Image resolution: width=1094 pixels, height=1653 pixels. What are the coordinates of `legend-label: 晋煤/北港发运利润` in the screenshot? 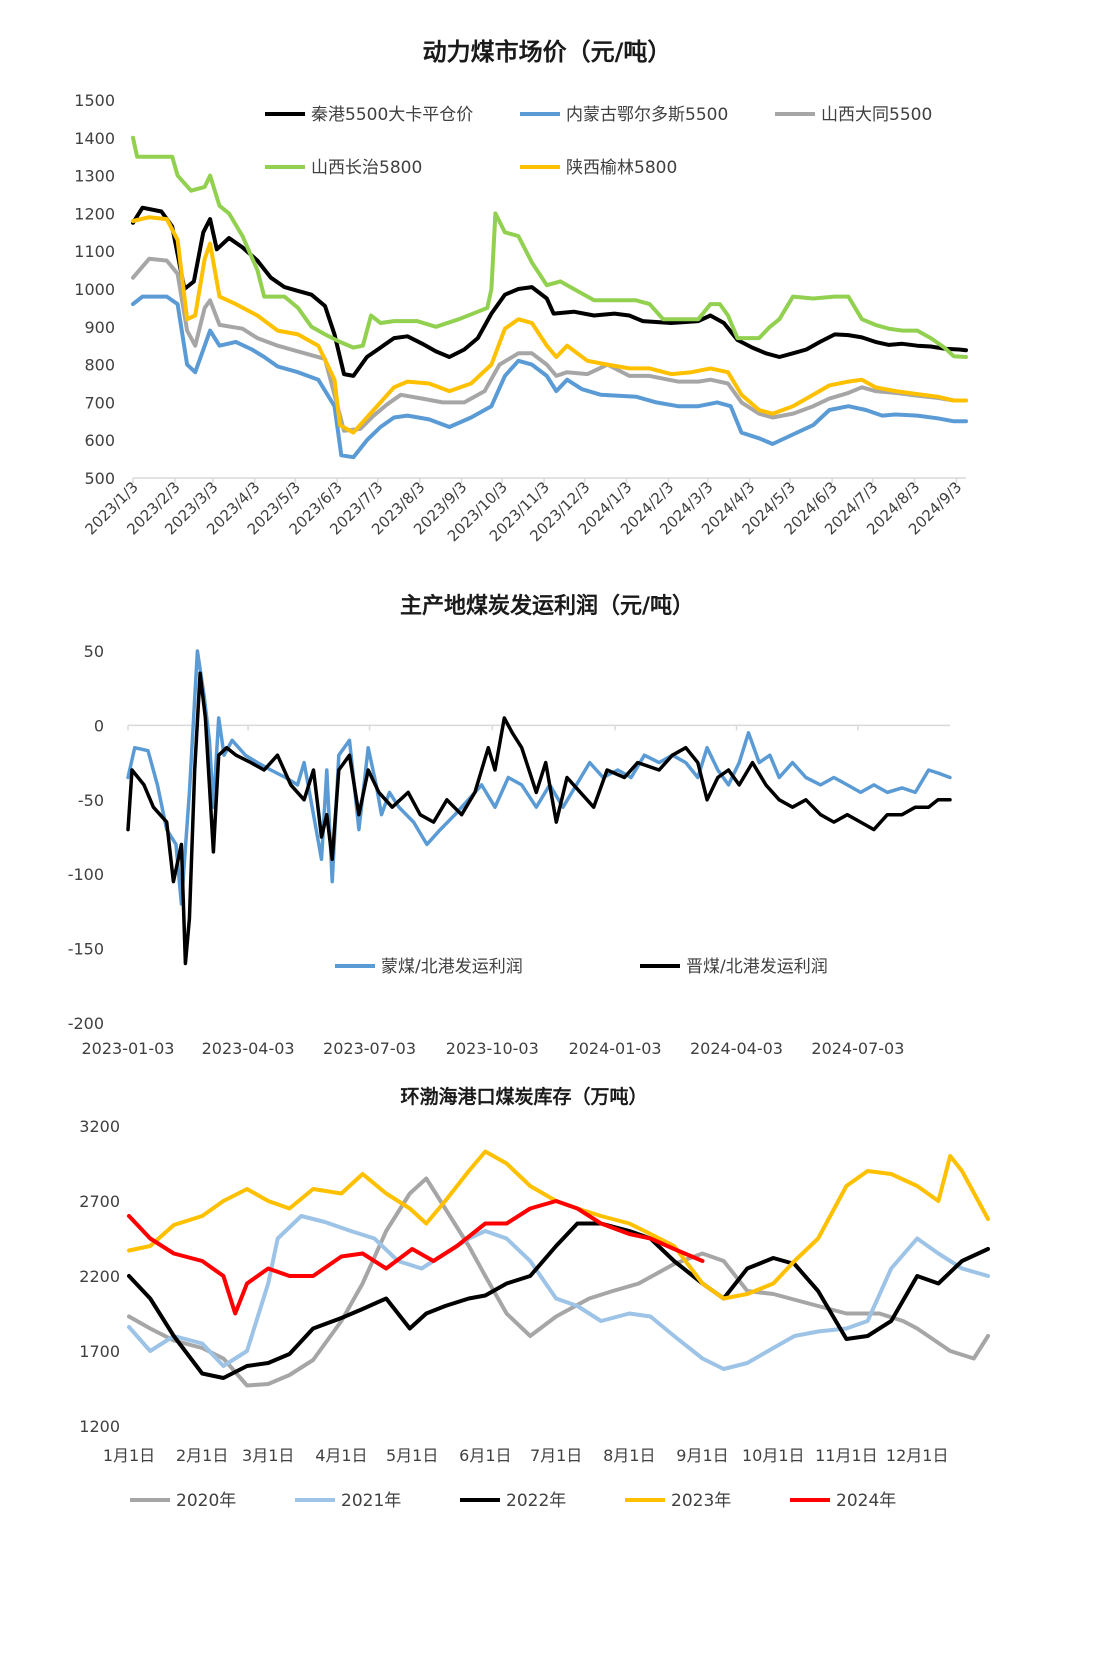 It's located at (757, 967).